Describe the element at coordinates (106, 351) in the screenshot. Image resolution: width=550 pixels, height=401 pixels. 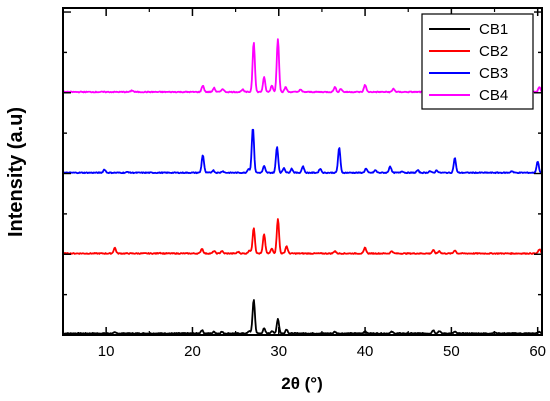
I see `x-tick-label: 10` at that location.